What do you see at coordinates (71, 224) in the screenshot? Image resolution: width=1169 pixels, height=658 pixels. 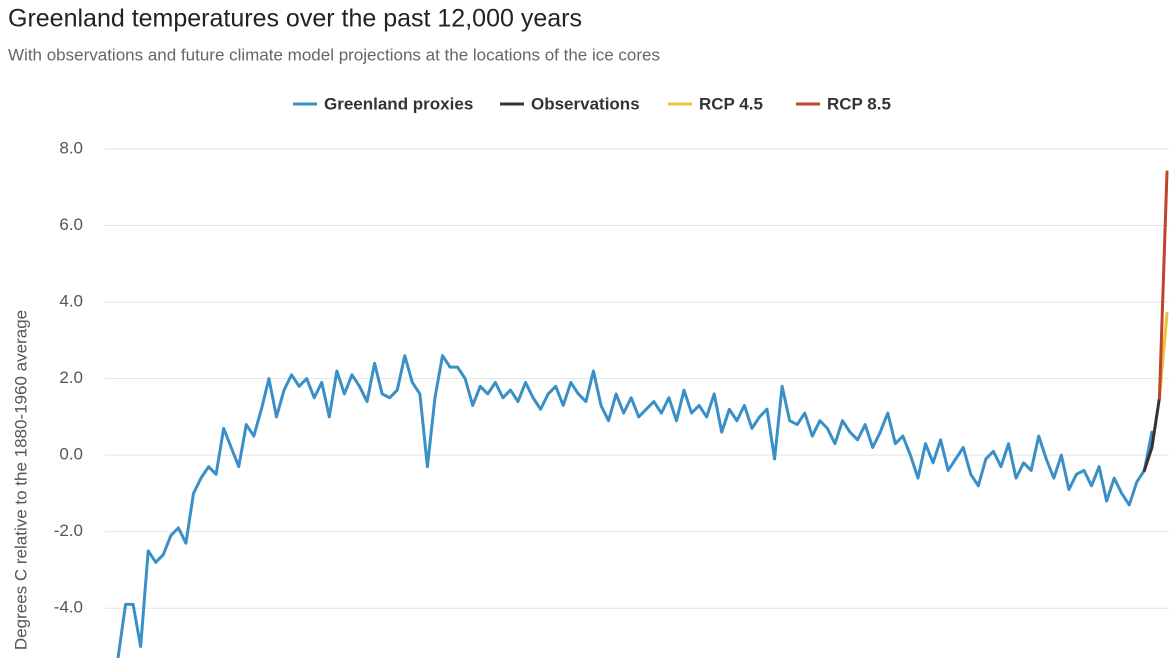 I see `y-tick-label: 6.0` at bounding box center [71, 224].